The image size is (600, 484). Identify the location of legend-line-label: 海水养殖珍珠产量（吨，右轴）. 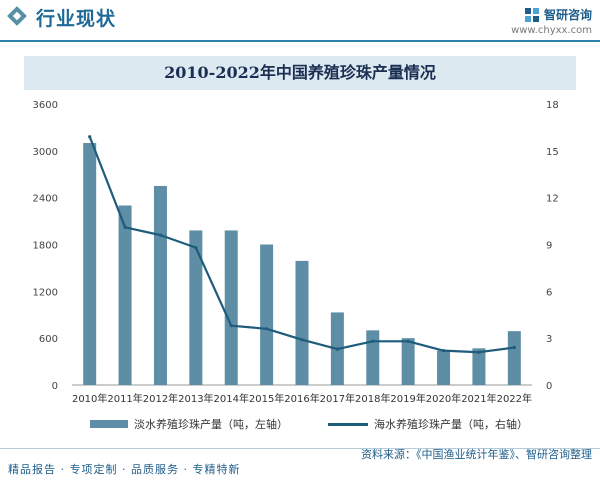
(451, 424).